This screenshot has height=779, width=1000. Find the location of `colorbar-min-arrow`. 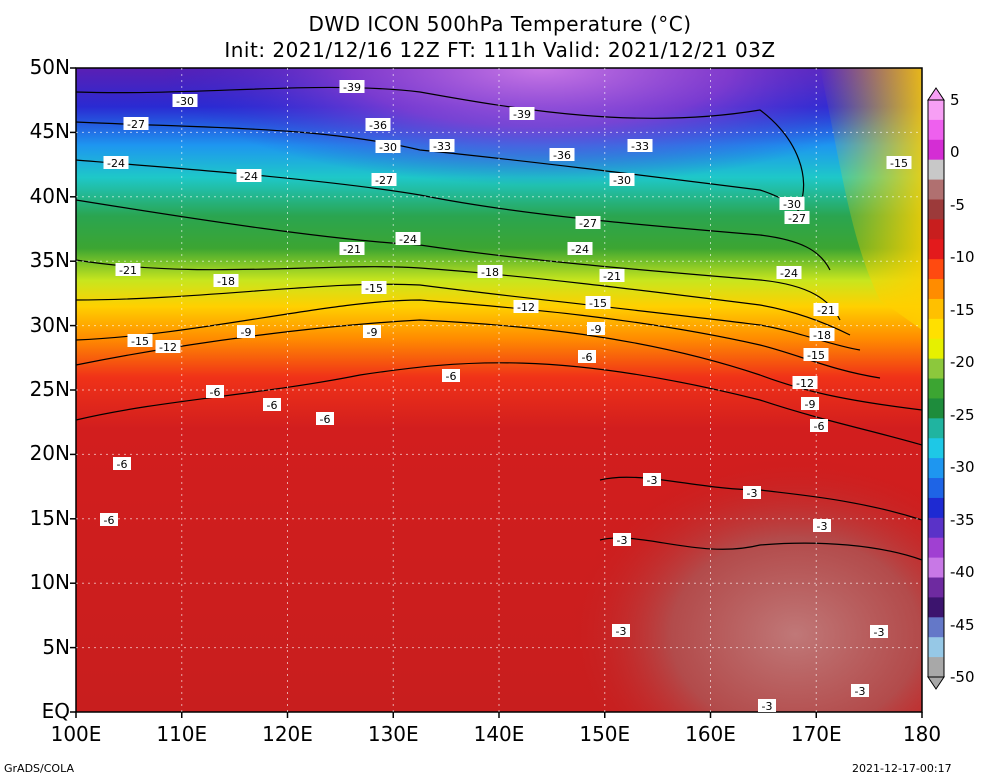

colorbar-min-arrow is located at coordinates (936, 683).